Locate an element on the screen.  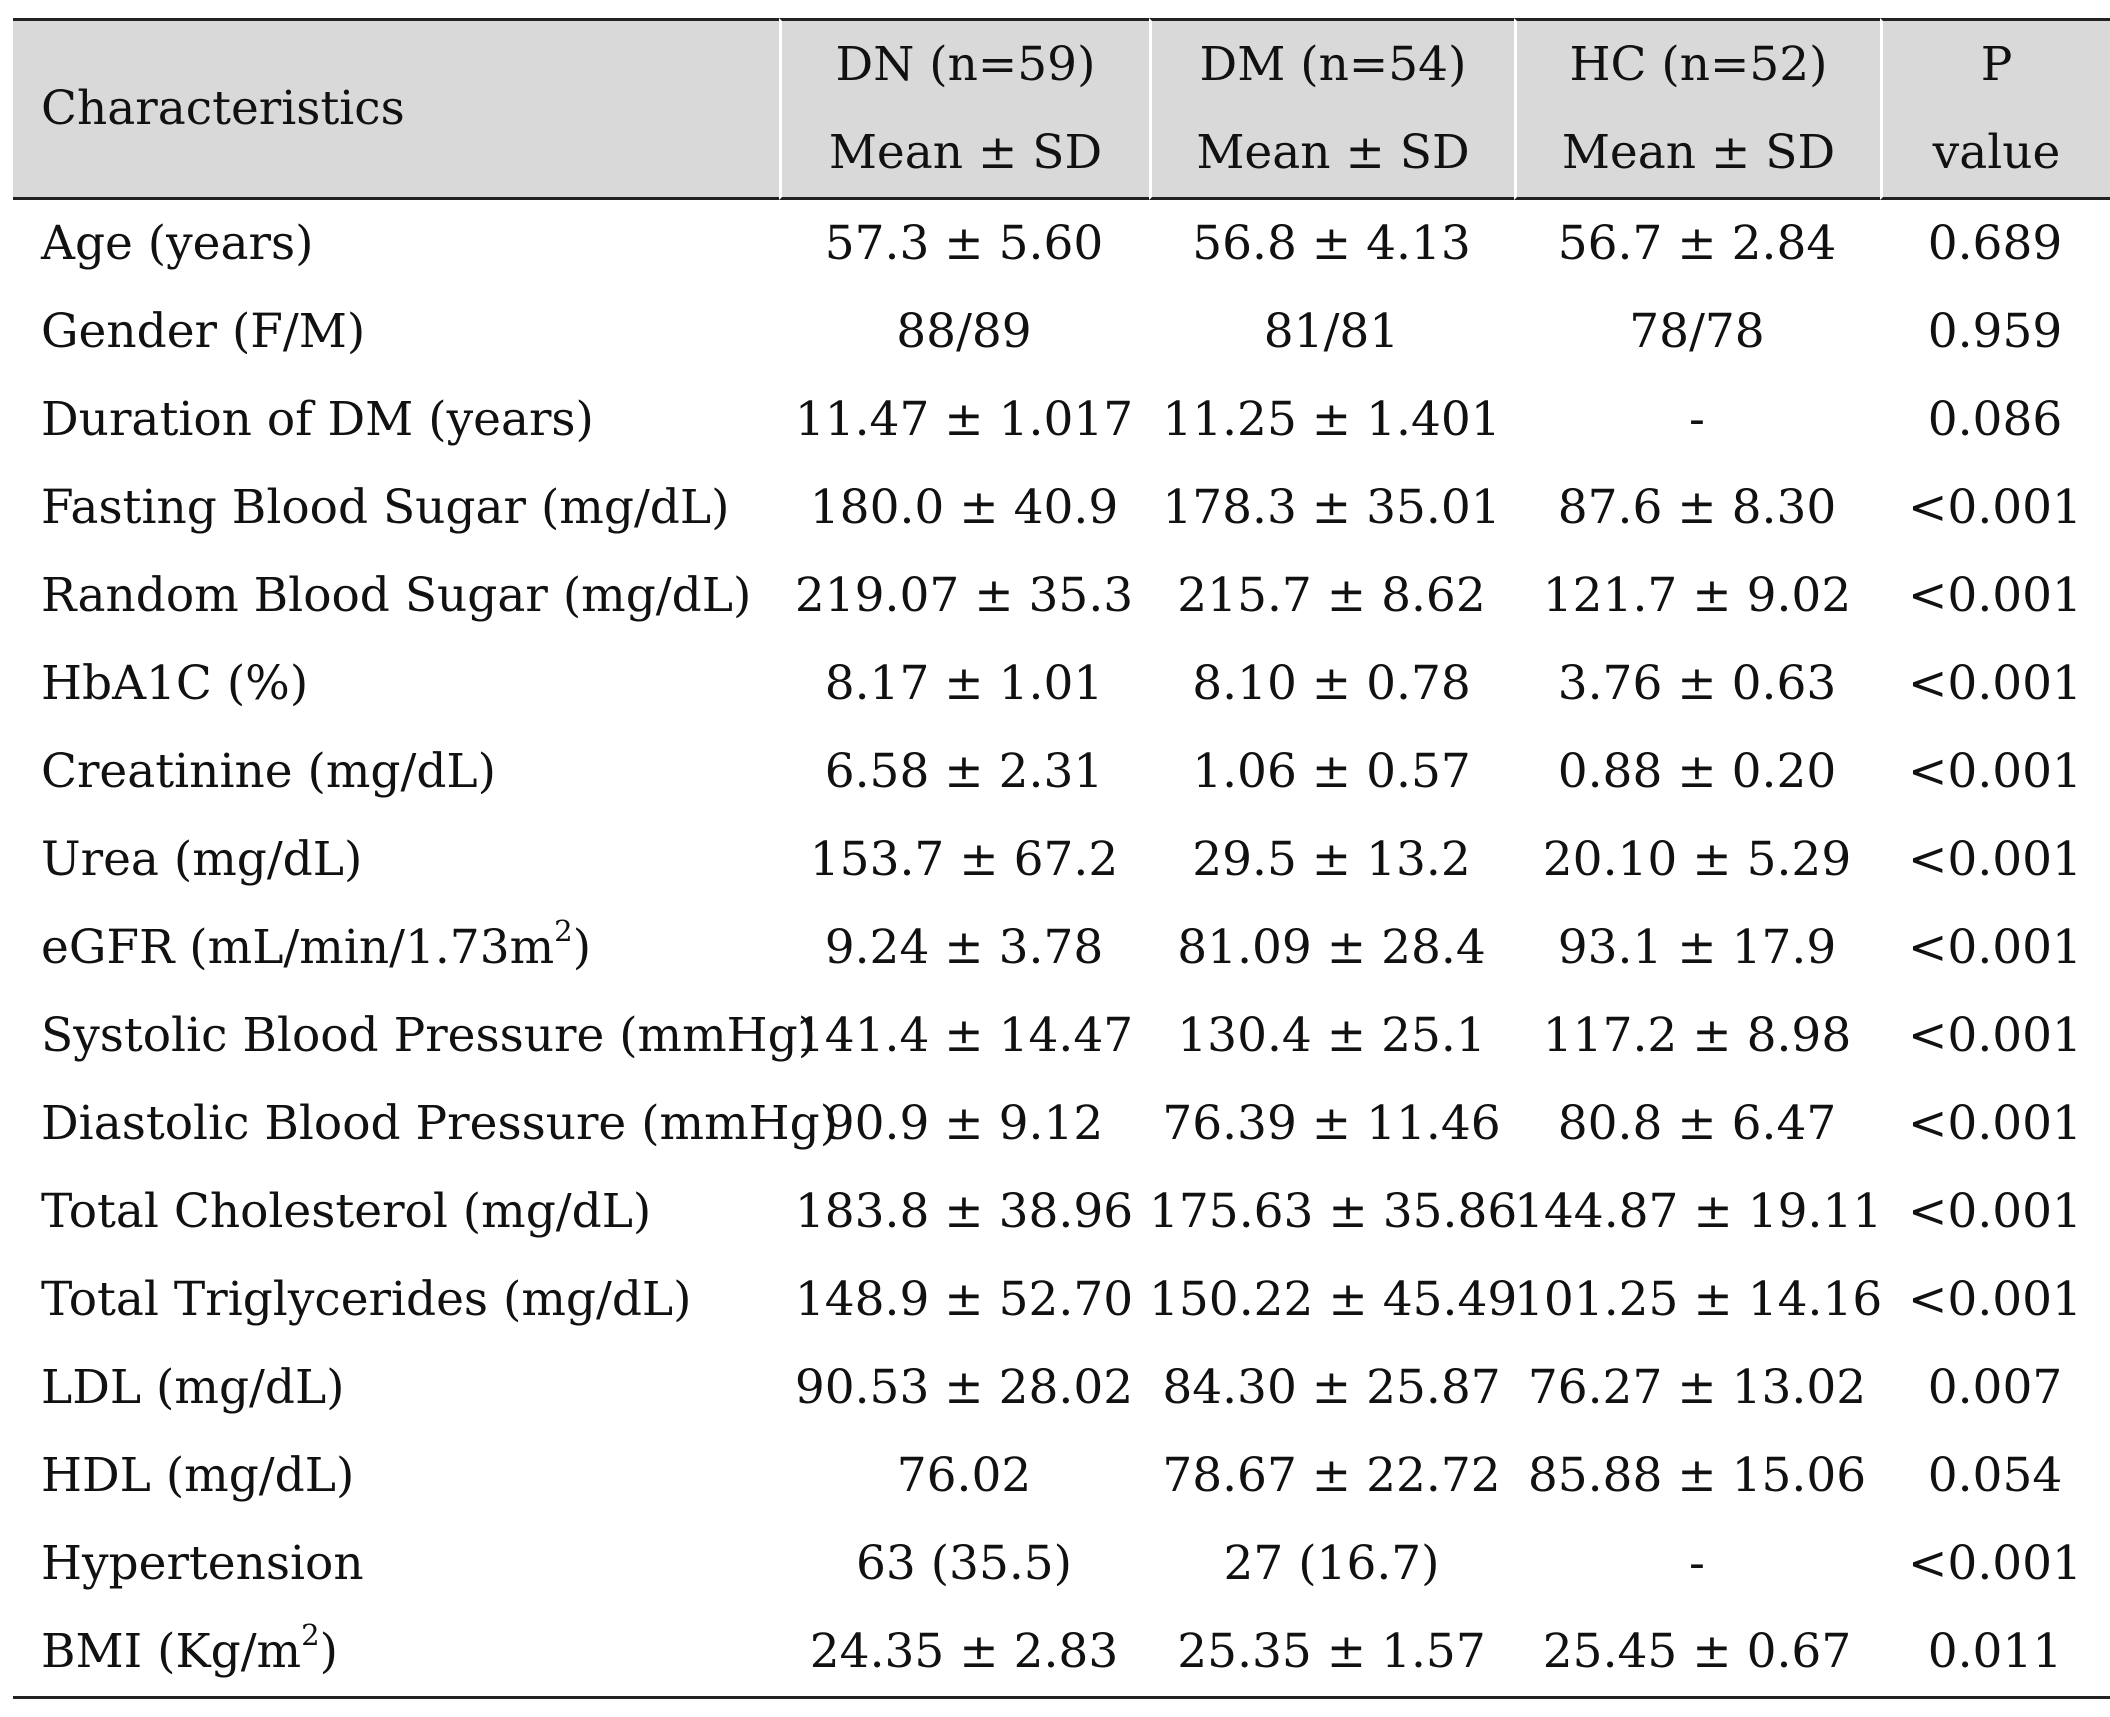
cell-dn: 148.9 ± 52.70 is located at coordinates (964, 1299).